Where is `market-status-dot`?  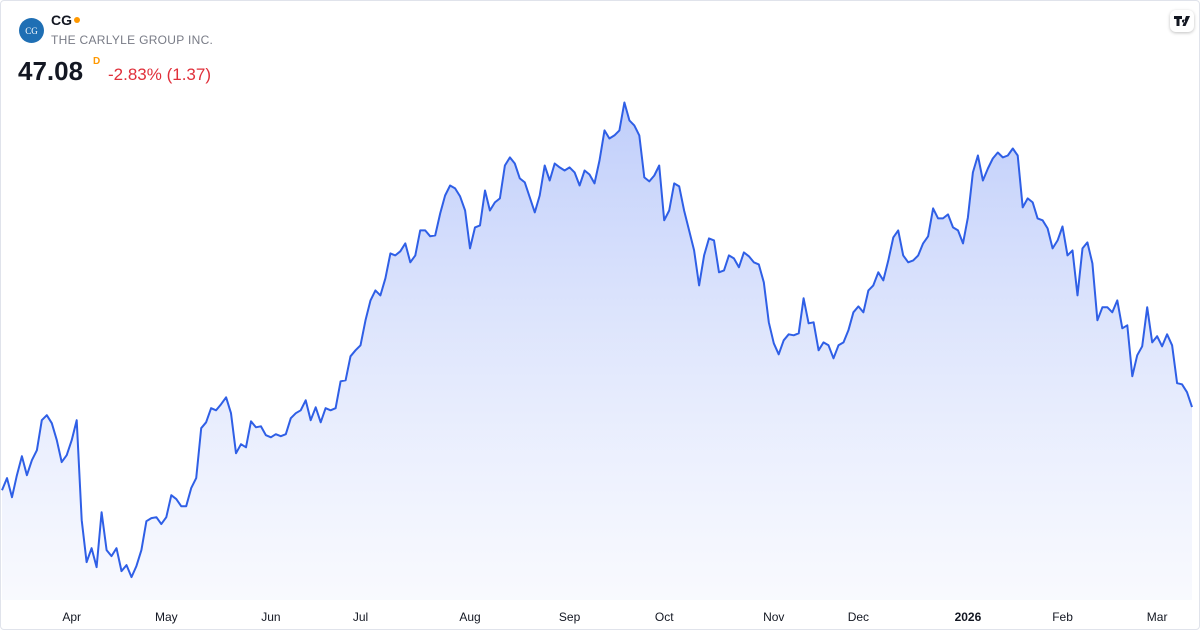
market-status-dot is located at coordinates (77, 20).